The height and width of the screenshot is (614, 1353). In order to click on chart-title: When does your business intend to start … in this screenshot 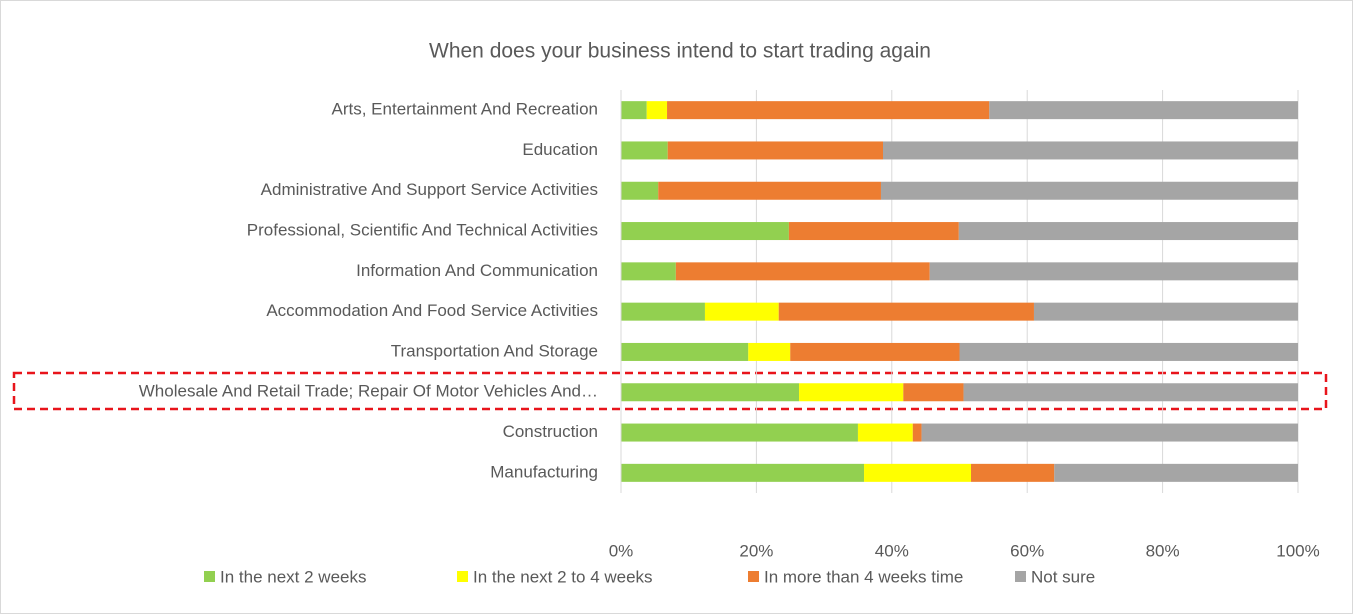, I will do `click(680, 51)`.